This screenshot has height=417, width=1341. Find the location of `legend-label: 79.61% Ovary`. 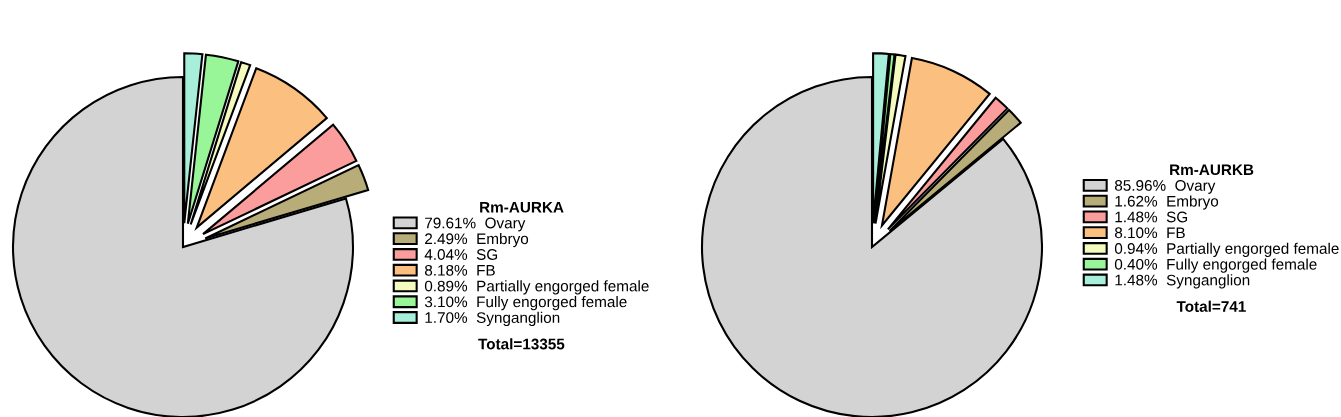

legend-label: 79.61% Ovary is located at coordinates (475, 224).